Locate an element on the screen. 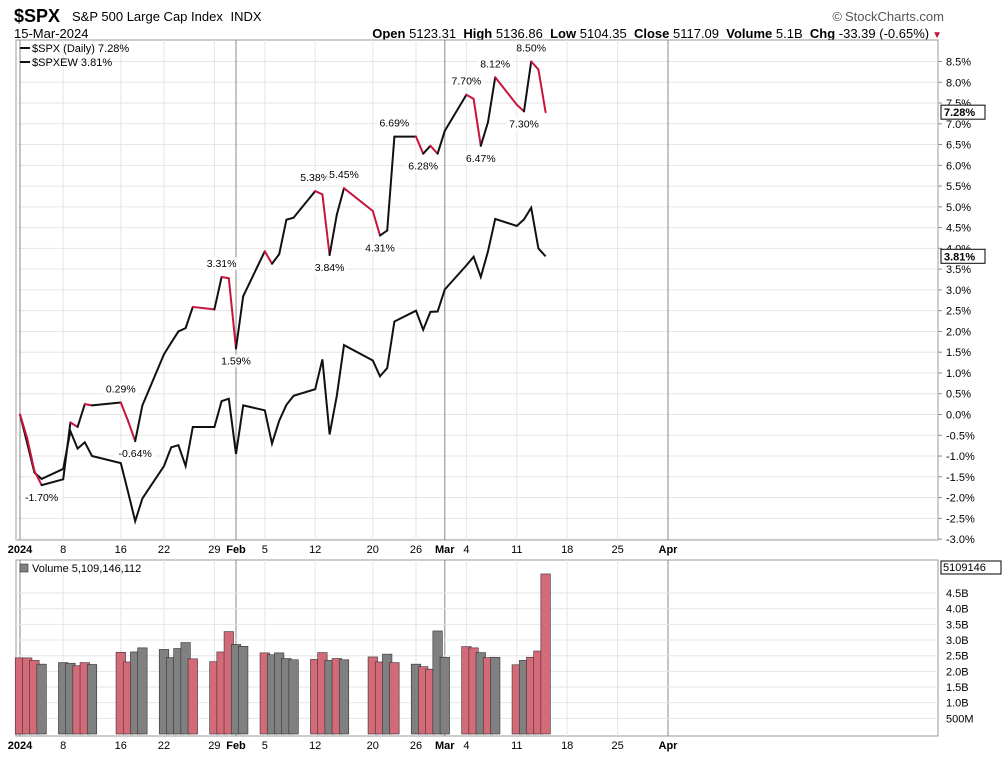  last-value-tag: 3.81% is located at coordinates (959, 257).